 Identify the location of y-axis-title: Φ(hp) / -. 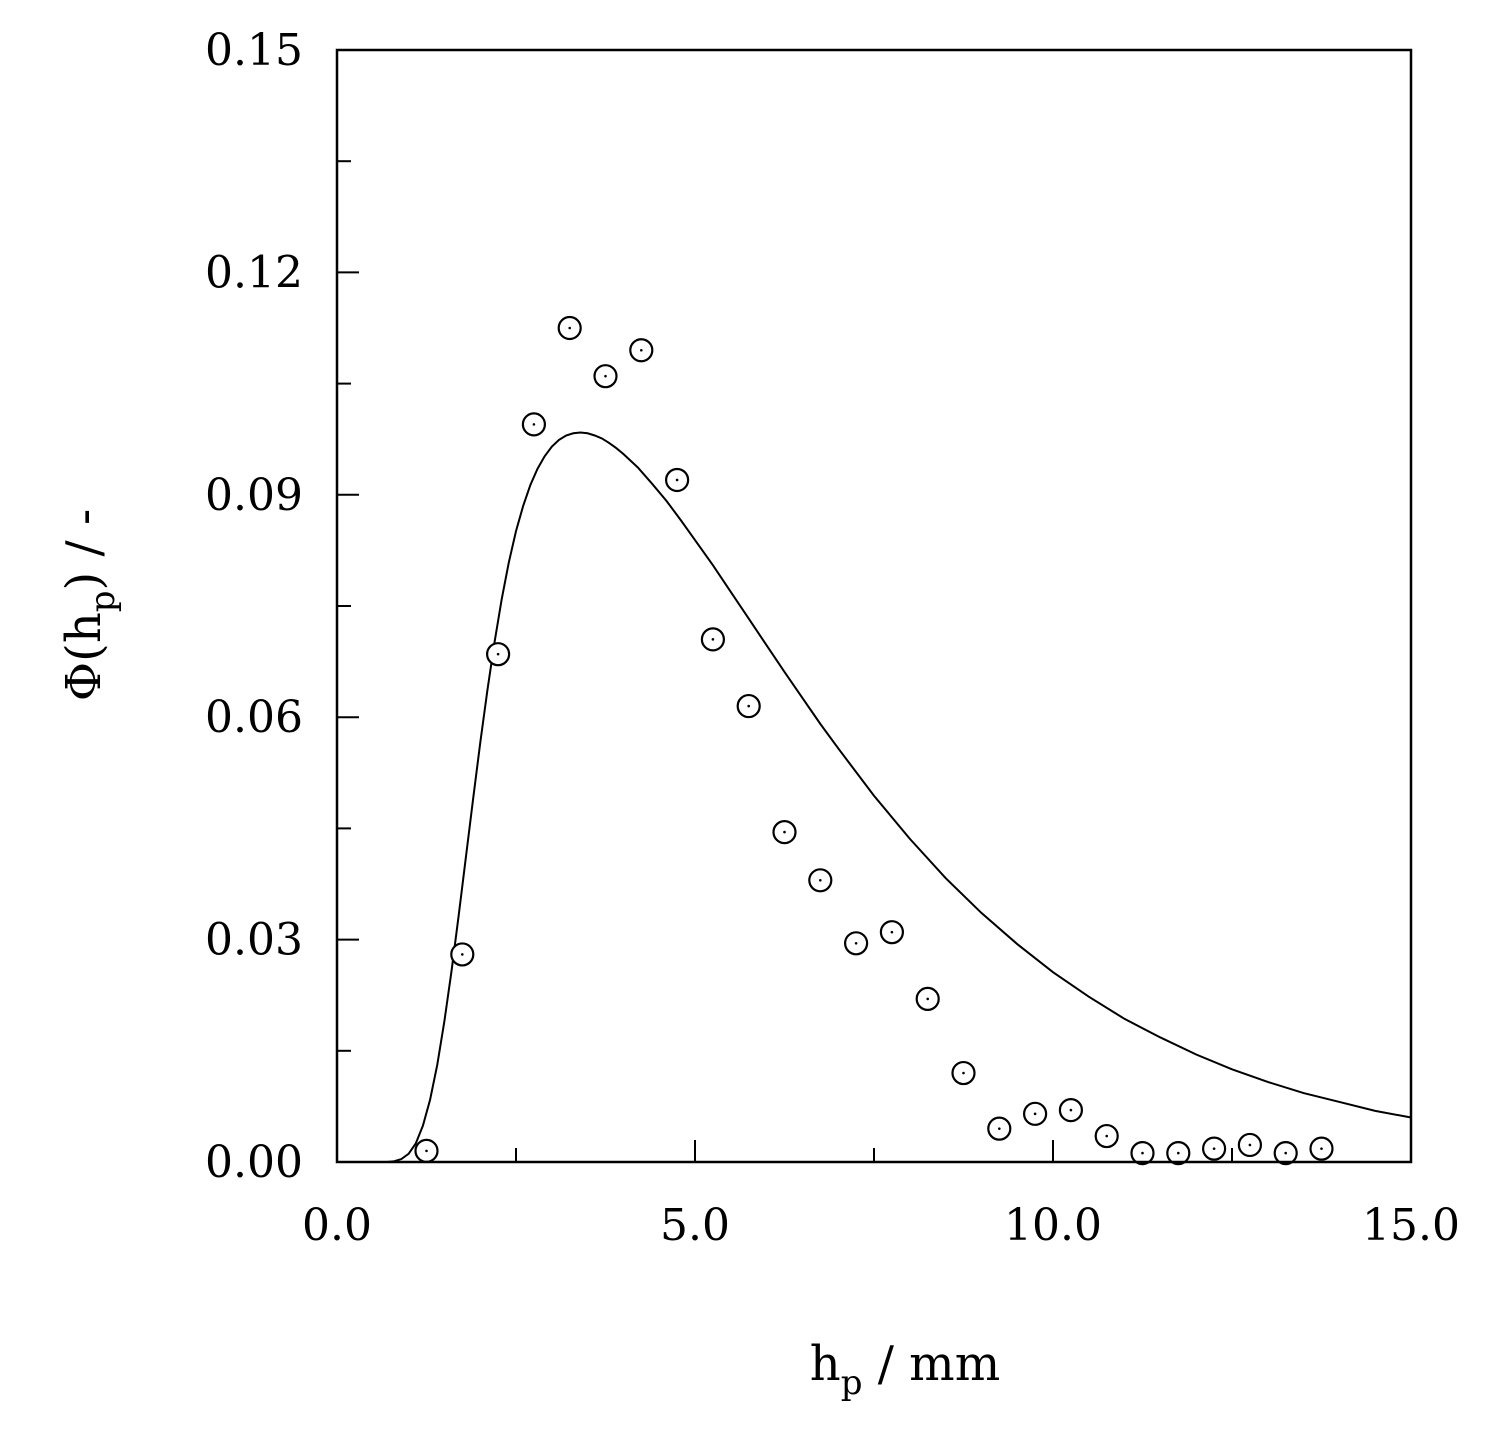
(89, 605).